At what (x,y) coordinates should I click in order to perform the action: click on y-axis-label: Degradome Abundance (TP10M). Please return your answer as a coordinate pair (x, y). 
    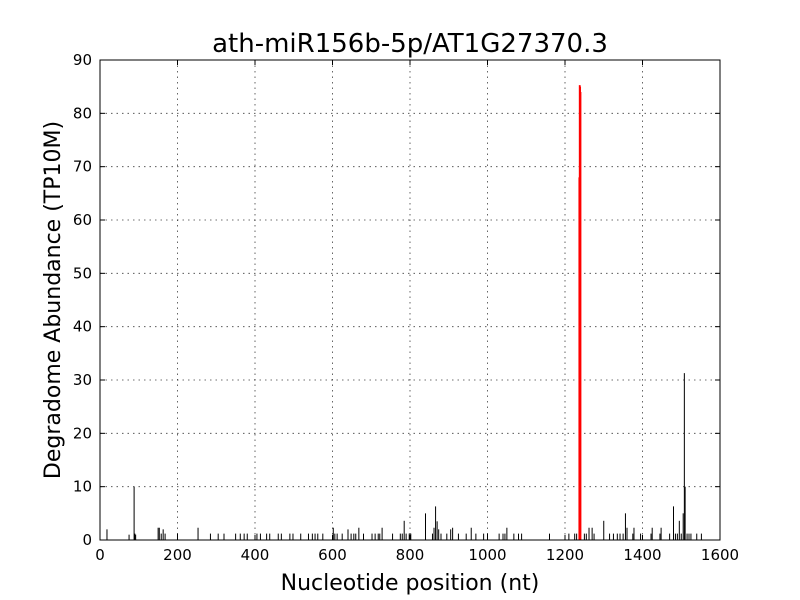
    Looking at the image, I should click on (53, 300).